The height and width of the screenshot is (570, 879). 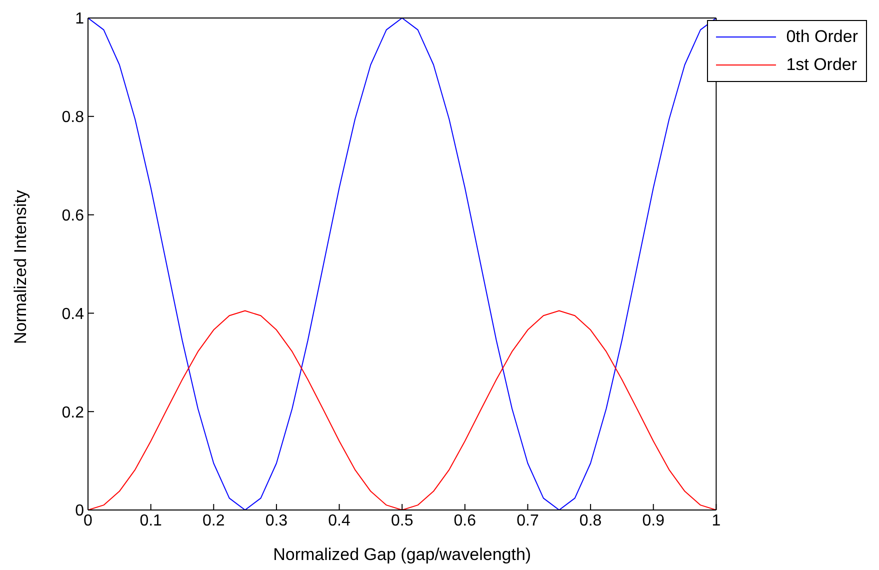 What do you see at coordinates (716, 521) in the screenshot?
I see `x-tick-label: 1` at bounding box center [716, 521].